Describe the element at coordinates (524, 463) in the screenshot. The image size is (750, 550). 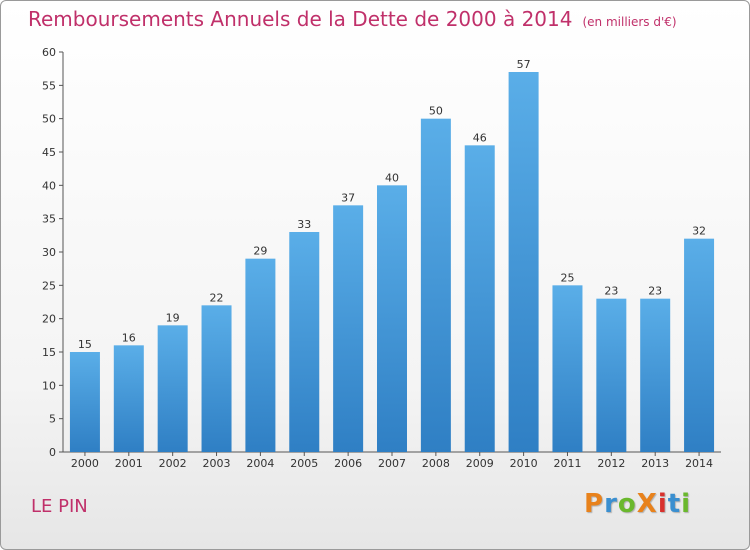
I see `x-tick-label: 2010` at that location.